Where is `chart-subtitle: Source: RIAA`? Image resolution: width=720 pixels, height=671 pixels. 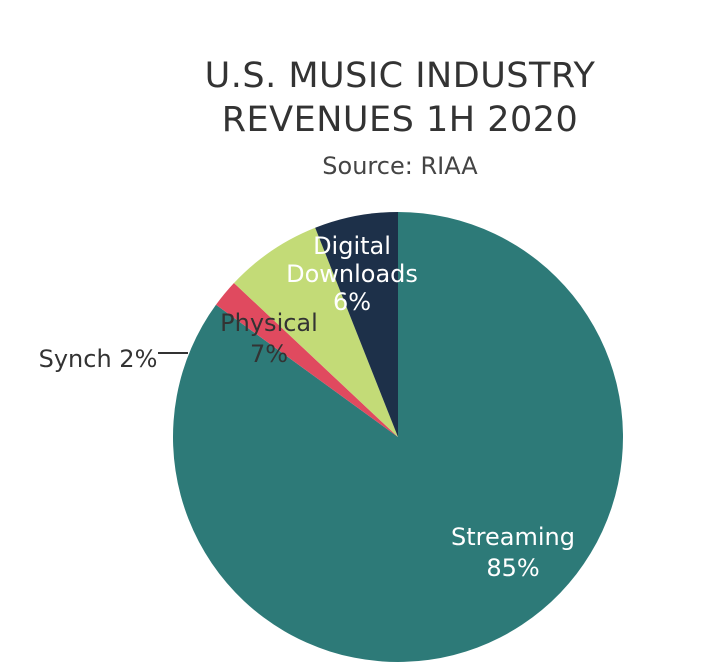
chart-subtitle: Source: RIAA is located at coordinates (400, 166).